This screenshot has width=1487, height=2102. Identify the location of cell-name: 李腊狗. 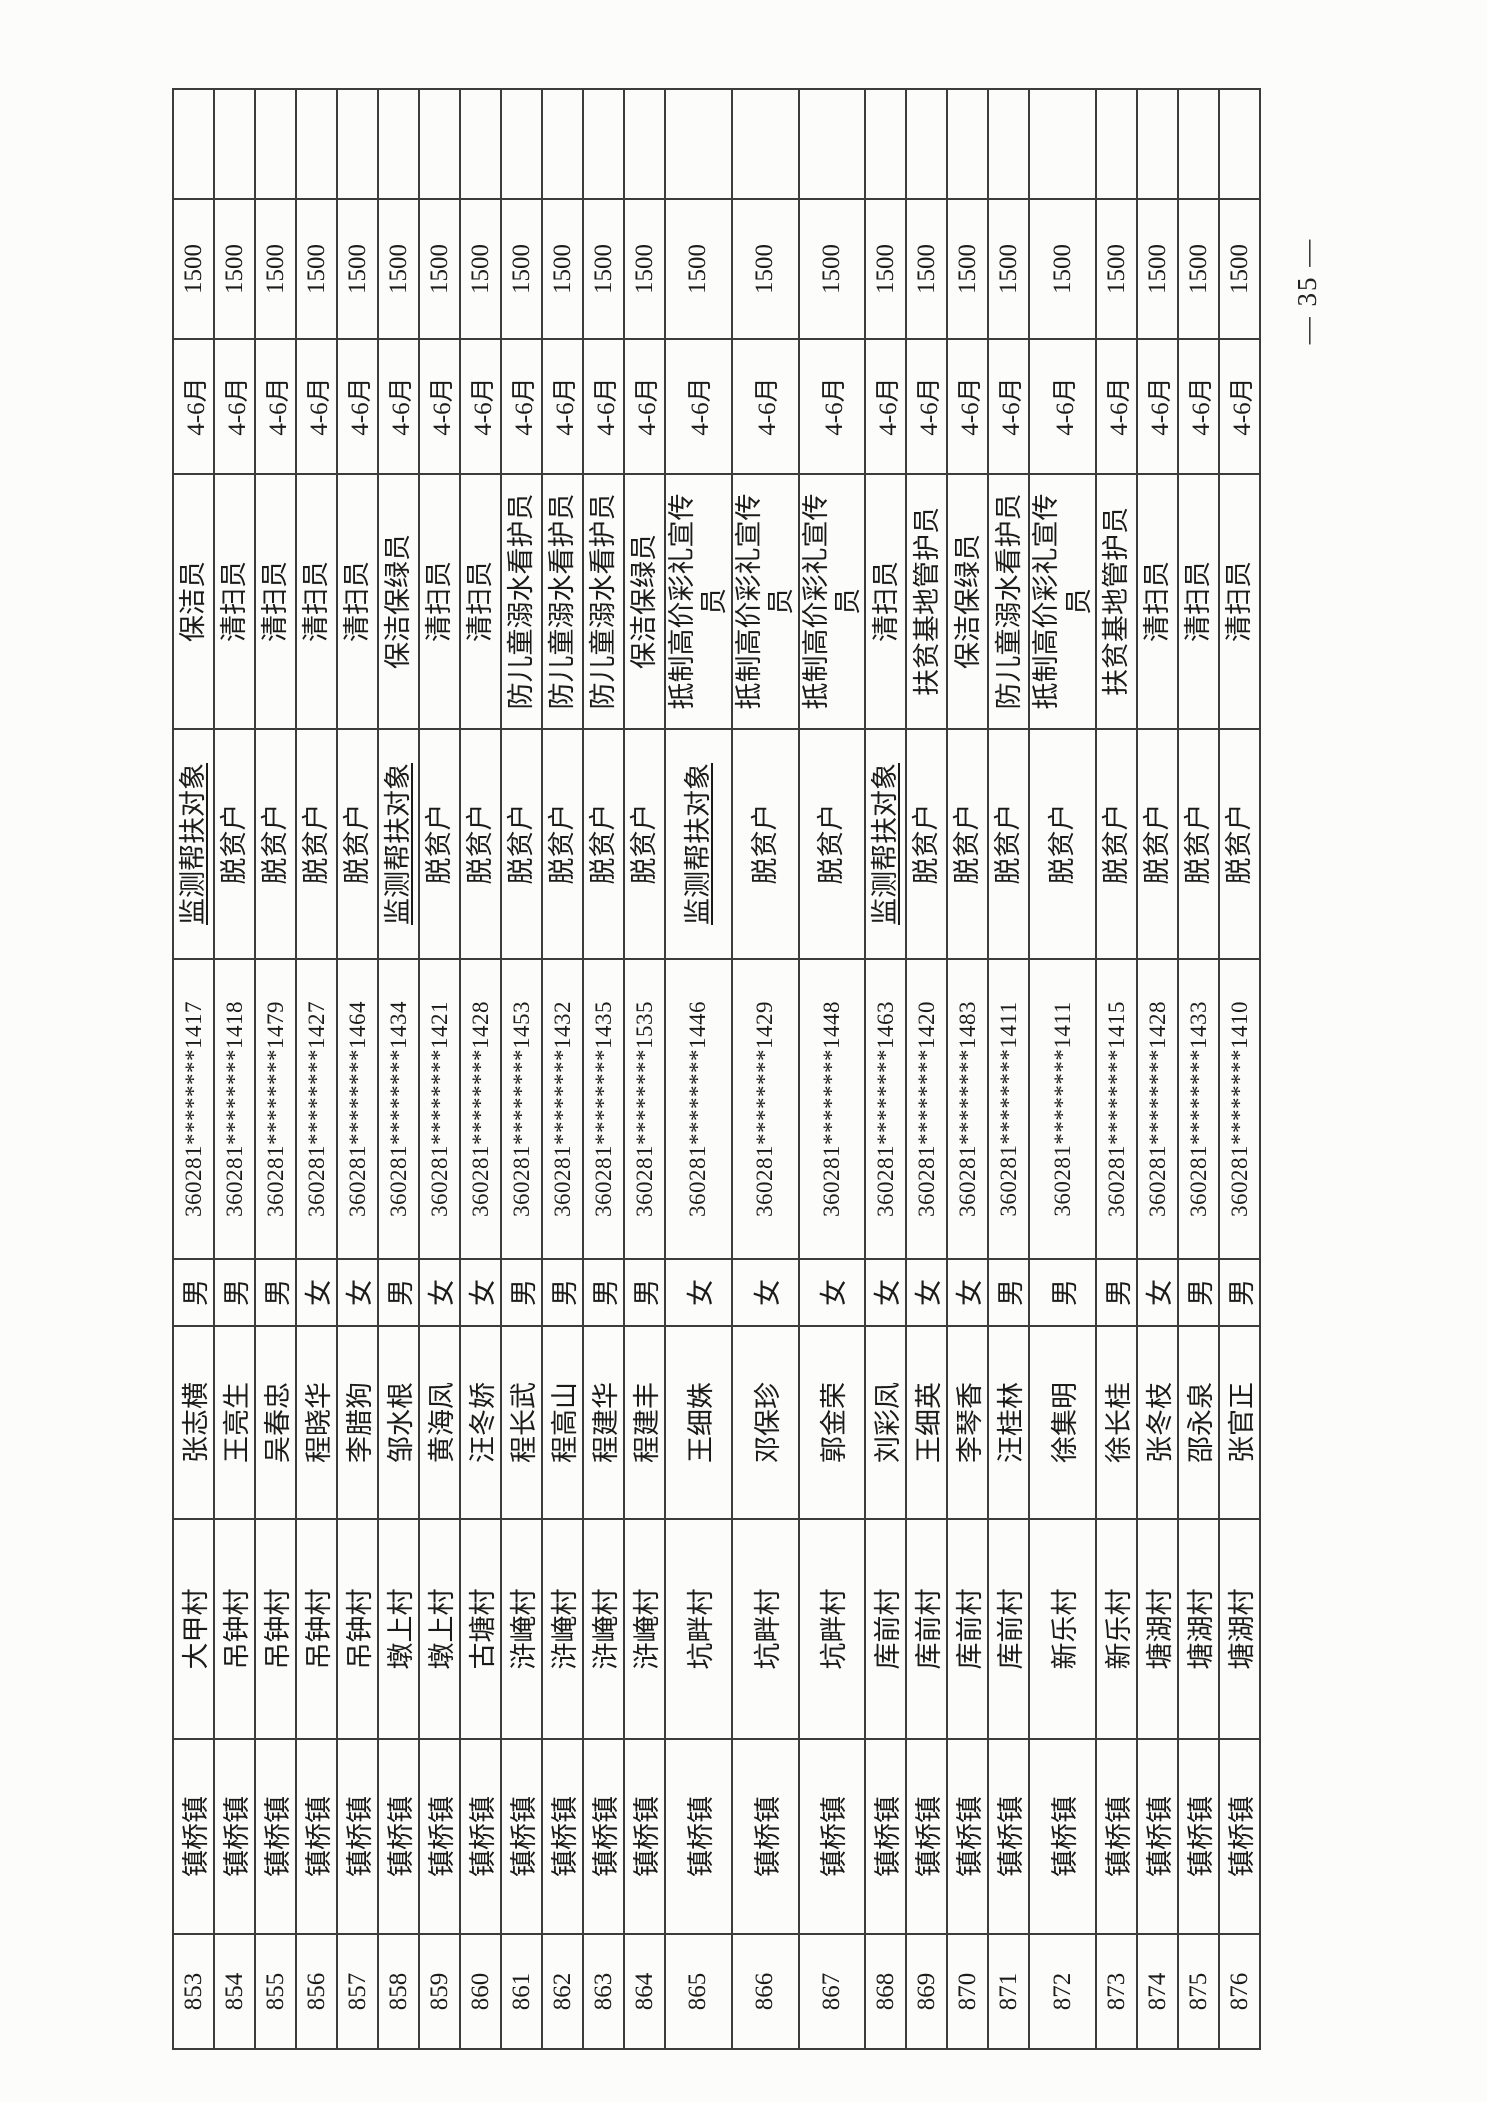
(357, 1422).